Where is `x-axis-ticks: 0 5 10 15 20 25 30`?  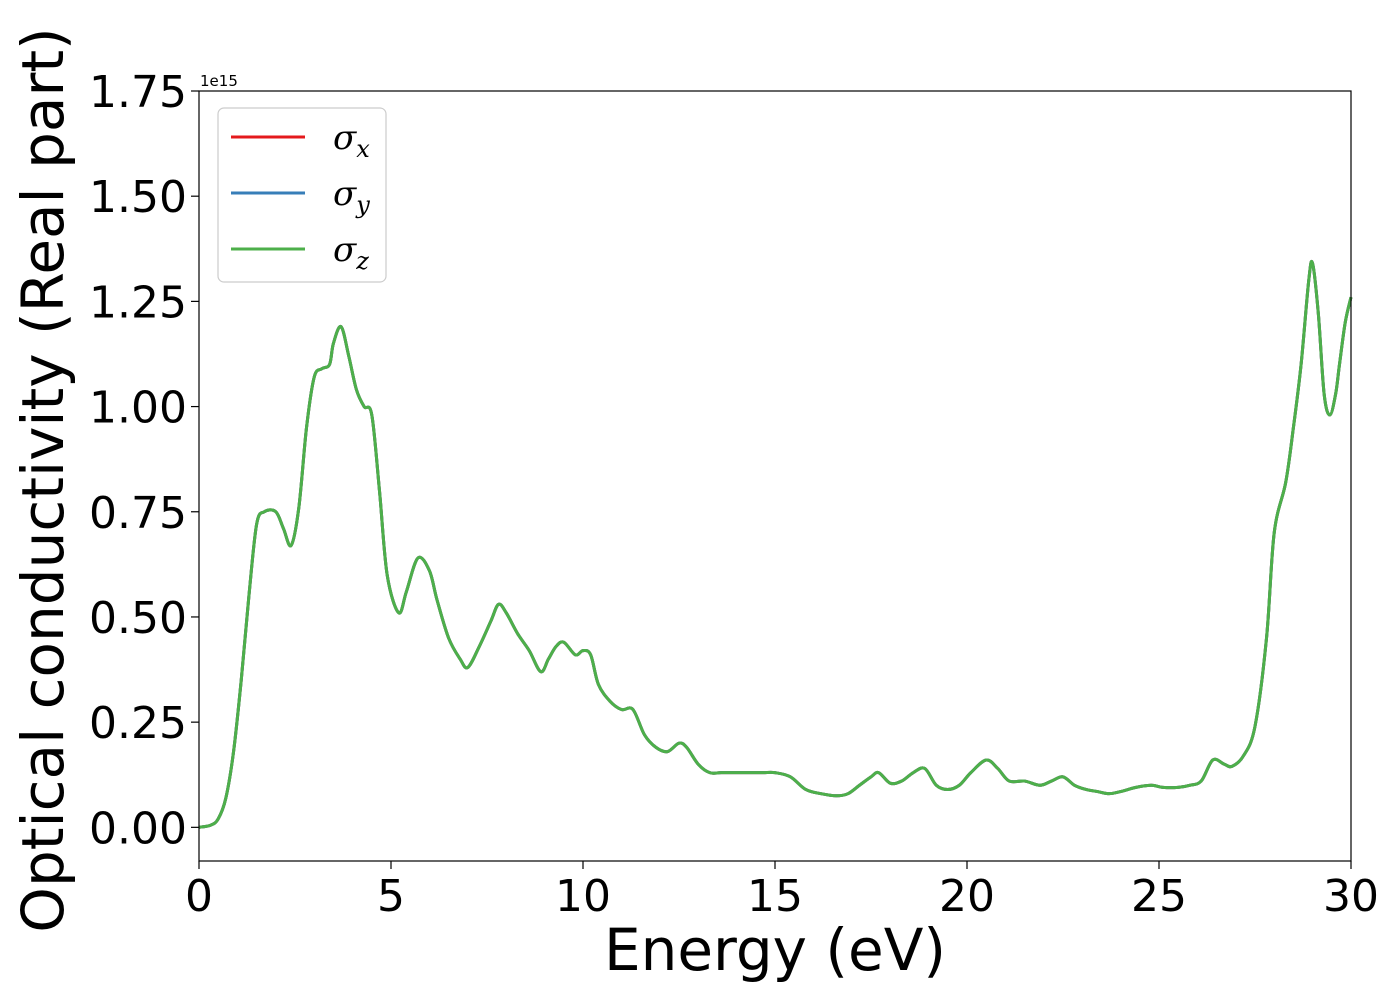 x-axis-ticks: 0 5 10 15 20 25 30 is located at coordinates (782, 891).